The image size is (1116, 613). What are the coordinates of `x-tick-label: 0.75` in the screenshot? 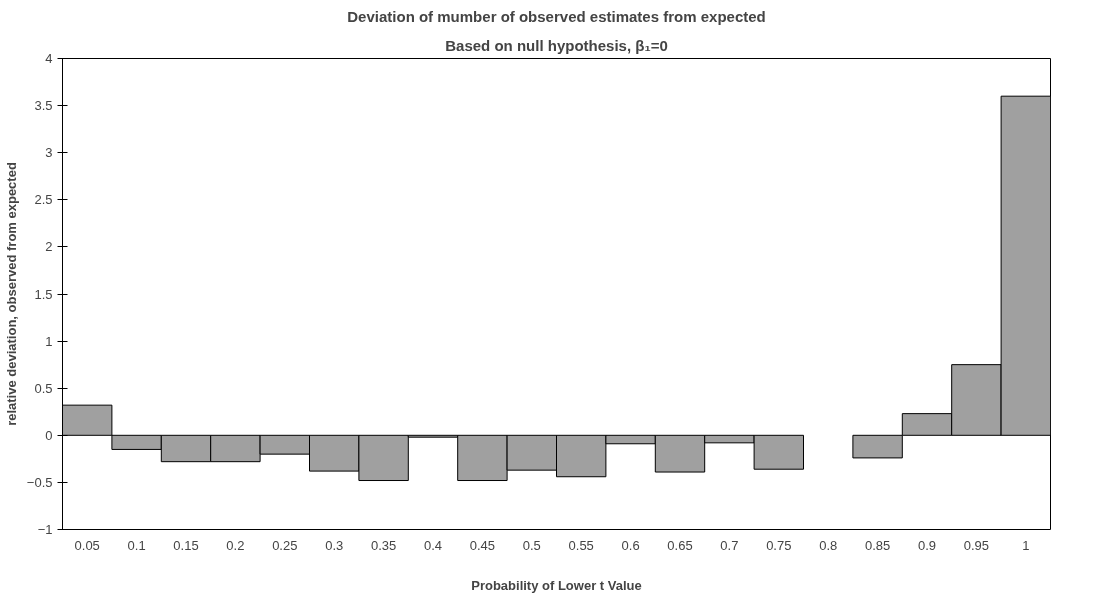 It's located at (779, 545).